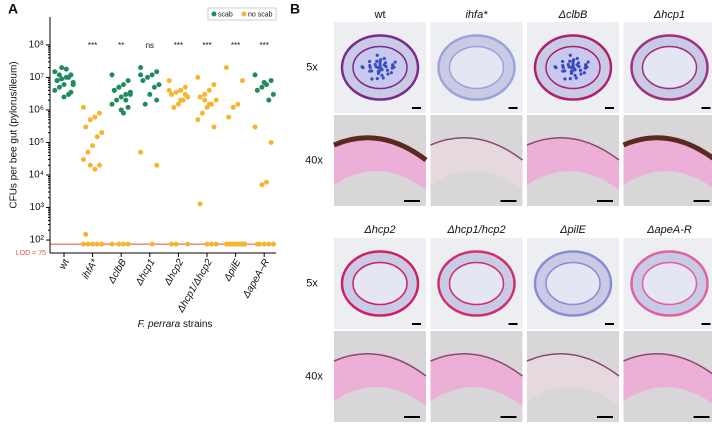 Image resolution: width=712 pixels, height=427 pixels. I want to click on strain-label: ΔclbB, so click(573, 15).